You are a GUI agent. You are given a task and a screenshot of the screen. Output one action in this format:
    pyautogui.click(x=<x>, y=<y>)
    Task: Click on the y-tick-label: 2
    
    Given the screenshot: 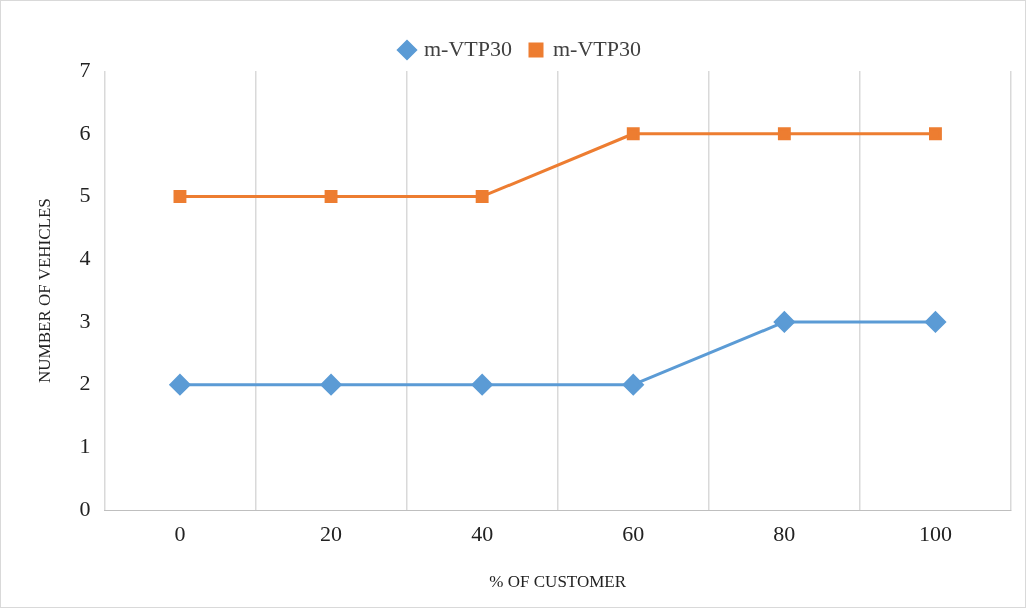 What is the action you would take?
    pyautogui.click(x=85, y=383)
    